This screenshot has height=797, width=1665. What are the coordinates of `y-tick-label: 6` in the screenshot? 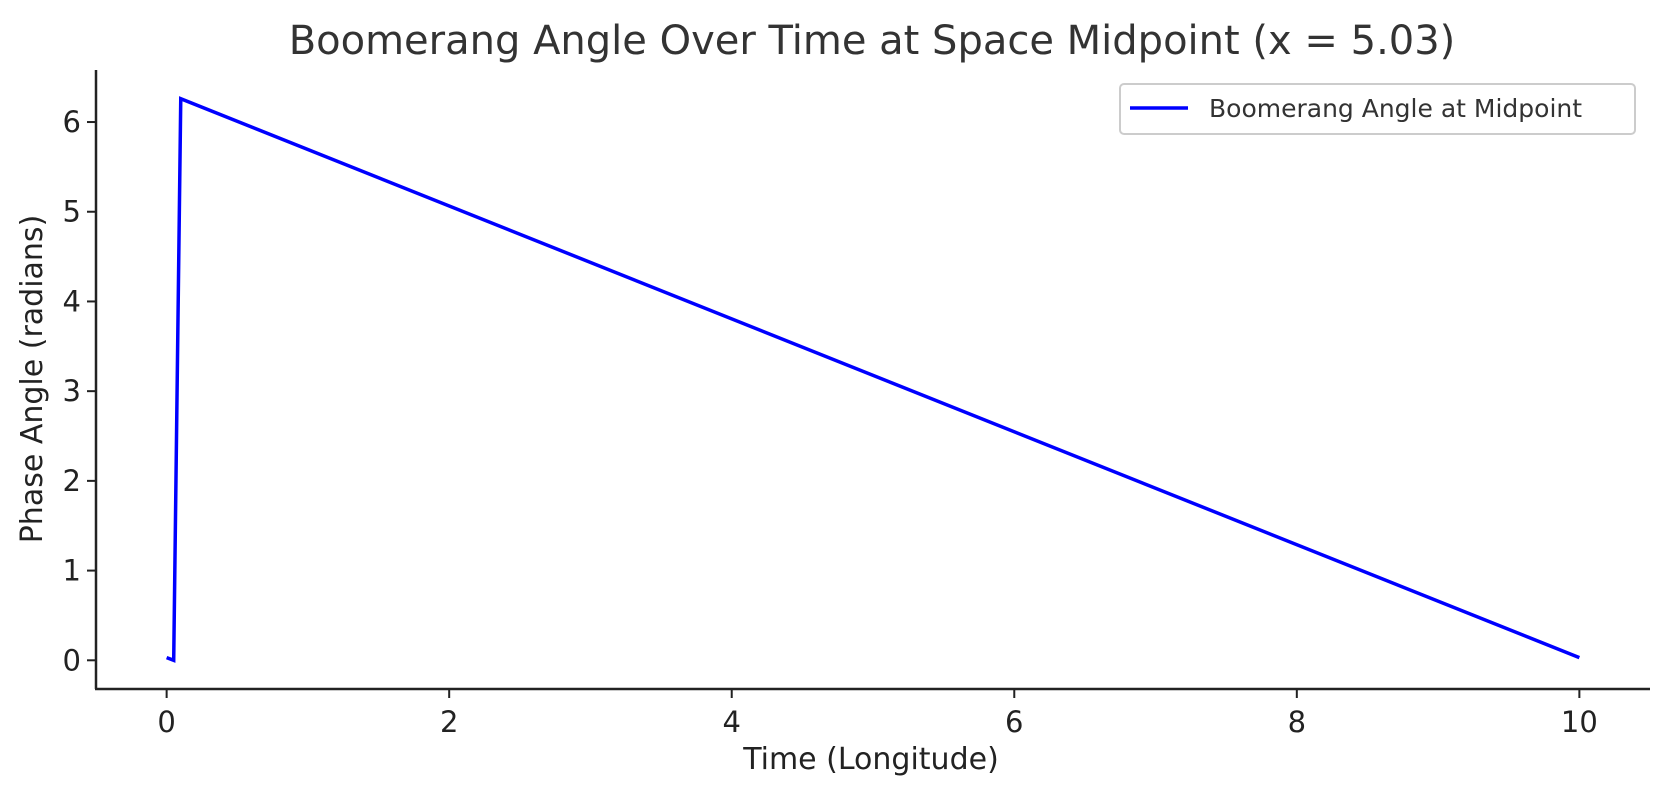 It's located at (72, 122).